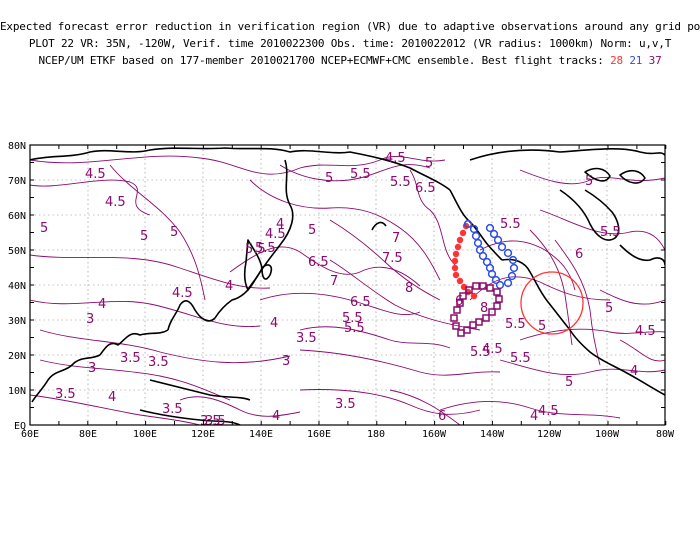 This screenshot has width=700, height=540. I want to click on x-tick-label: 160W, so click(434, 434).